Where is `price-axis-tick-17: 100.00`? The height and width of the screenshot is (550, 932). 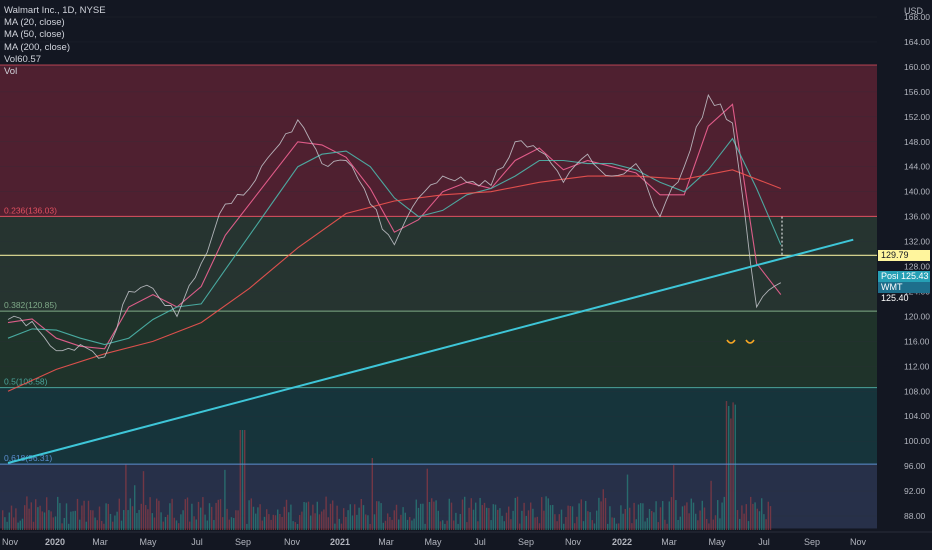
price-axis-tick-17: 100.00 is located at coordinates (917, 441).